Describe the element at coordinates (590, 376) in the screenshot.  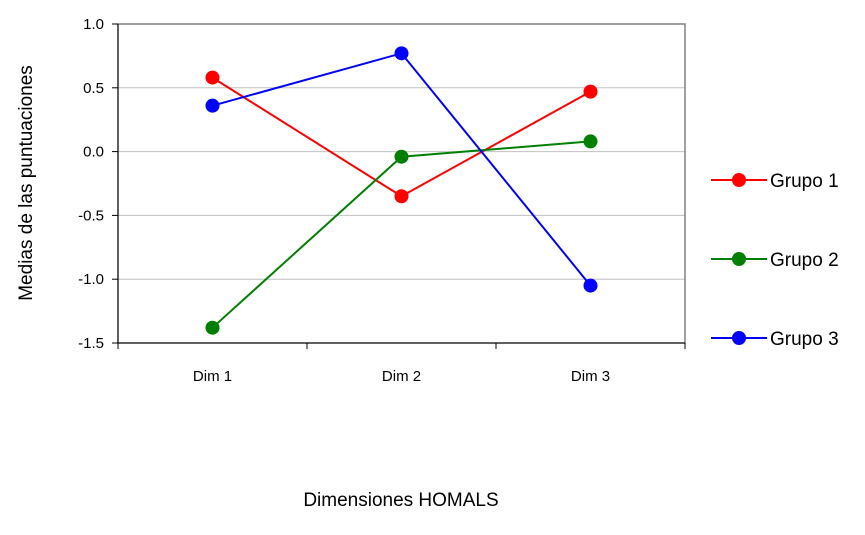
I see `x-tick-label: Dim 3` at that location.